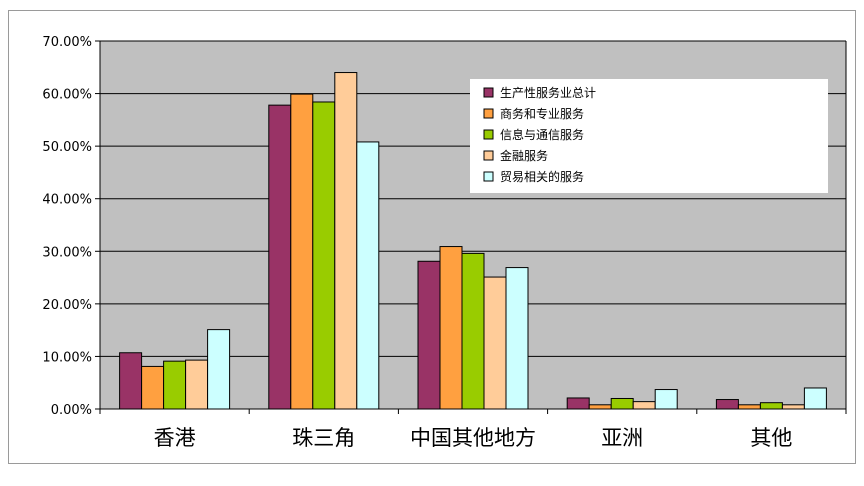 This screenshot has height=486, width=864. What do you see at coordinates (323, 438) in the screenshot?
I see `x-tick-label: 珠三角` at bounding box center [323, 438].